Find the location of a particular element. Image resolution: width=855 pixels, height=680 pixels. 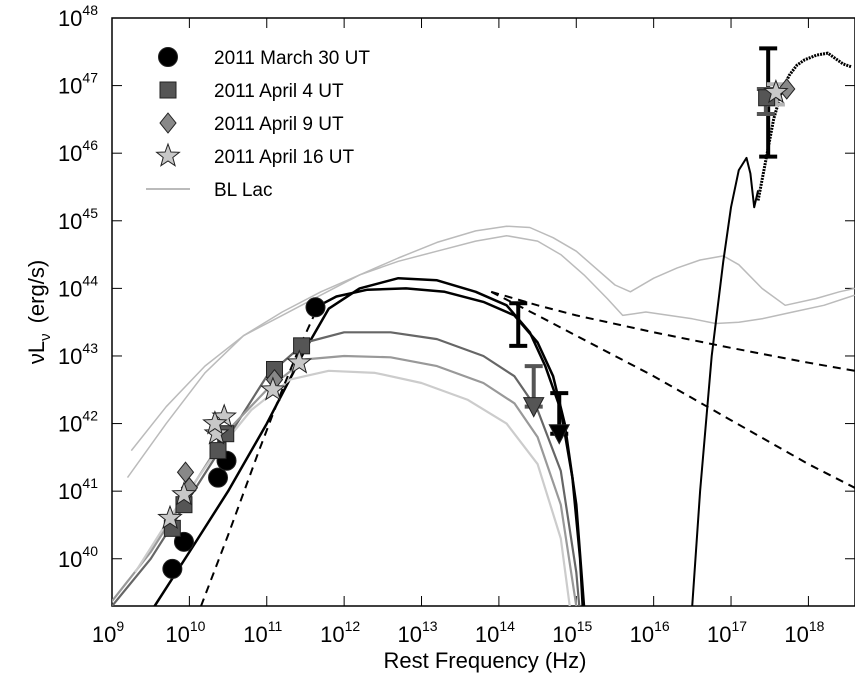

legend-label: 2011 April 4 UT is located at coordinates (279, 91).